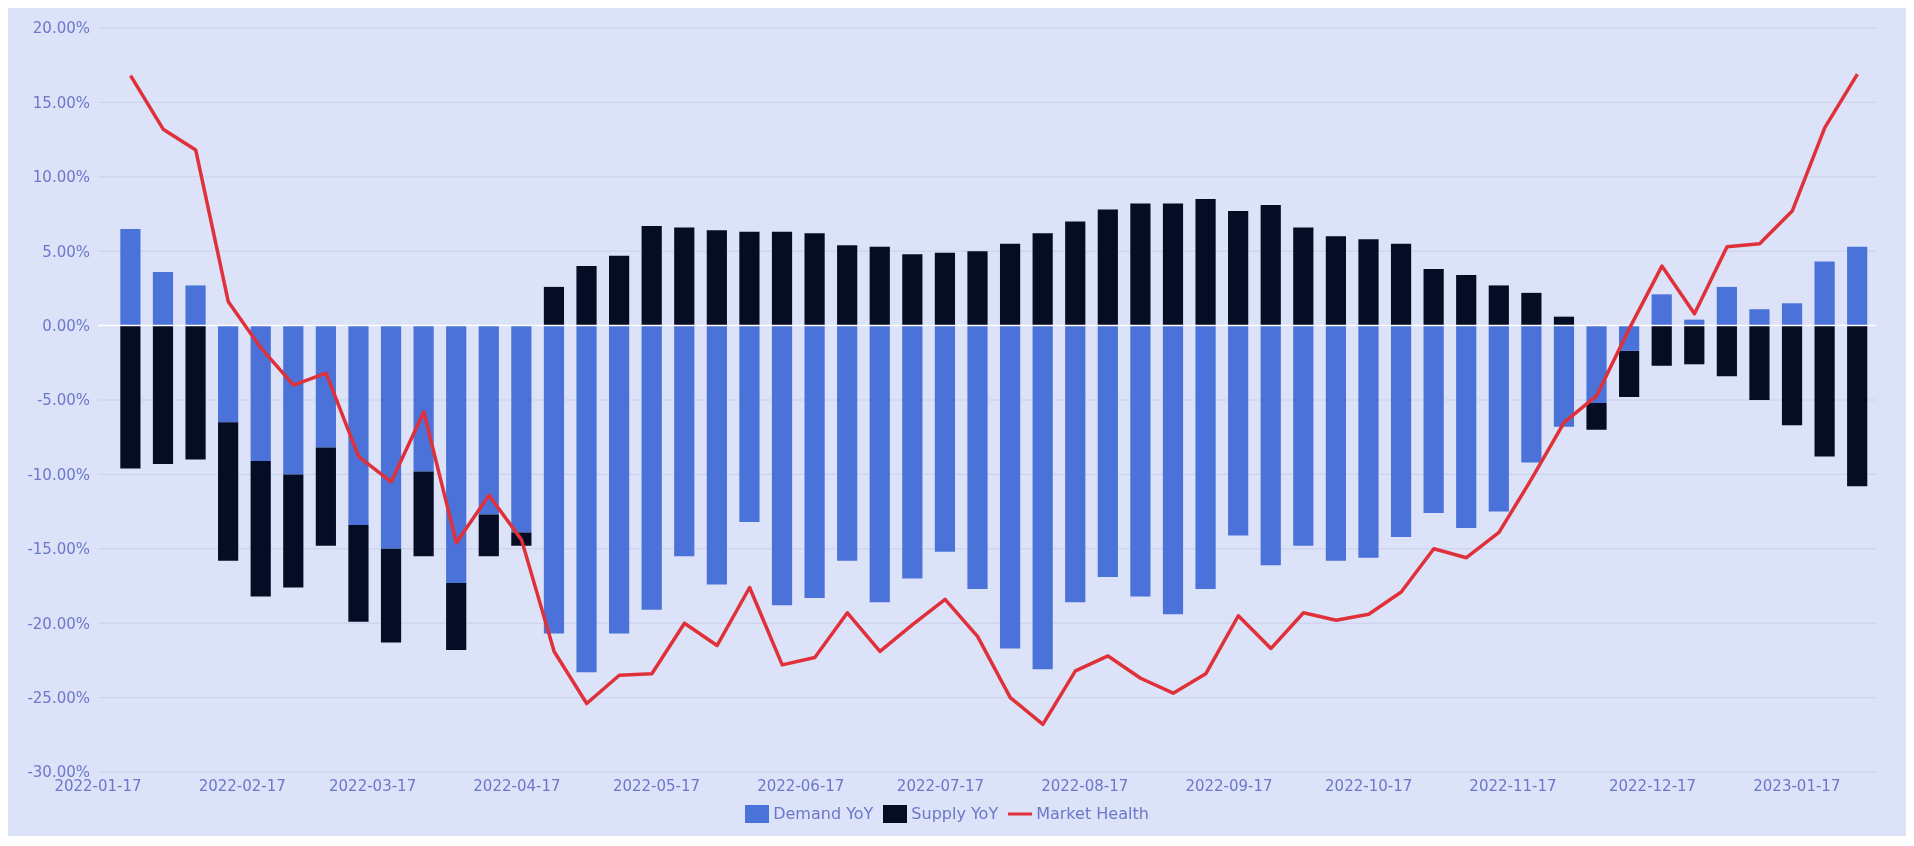 This screenshot has height=846, width=1914. I want to click on y-tick-label: -15.00%, so click(58, 549).